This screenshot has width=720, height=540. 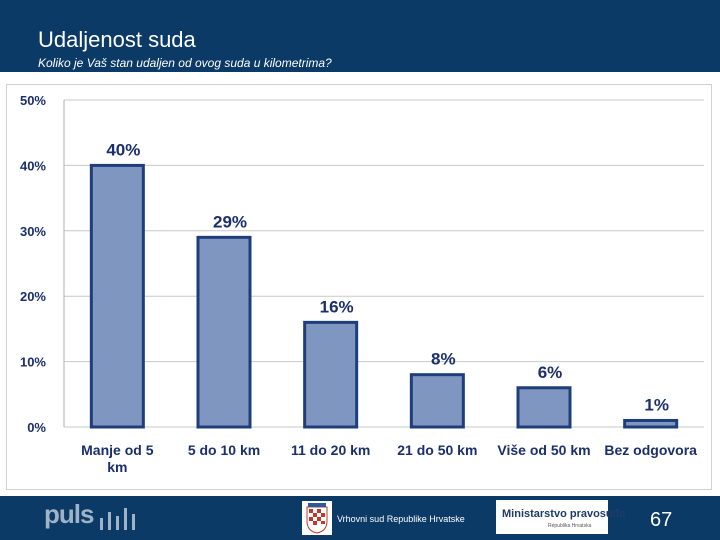 I want to click on ministry-name: Ministarstvo pravosuđa, so click(x=564, y=514).